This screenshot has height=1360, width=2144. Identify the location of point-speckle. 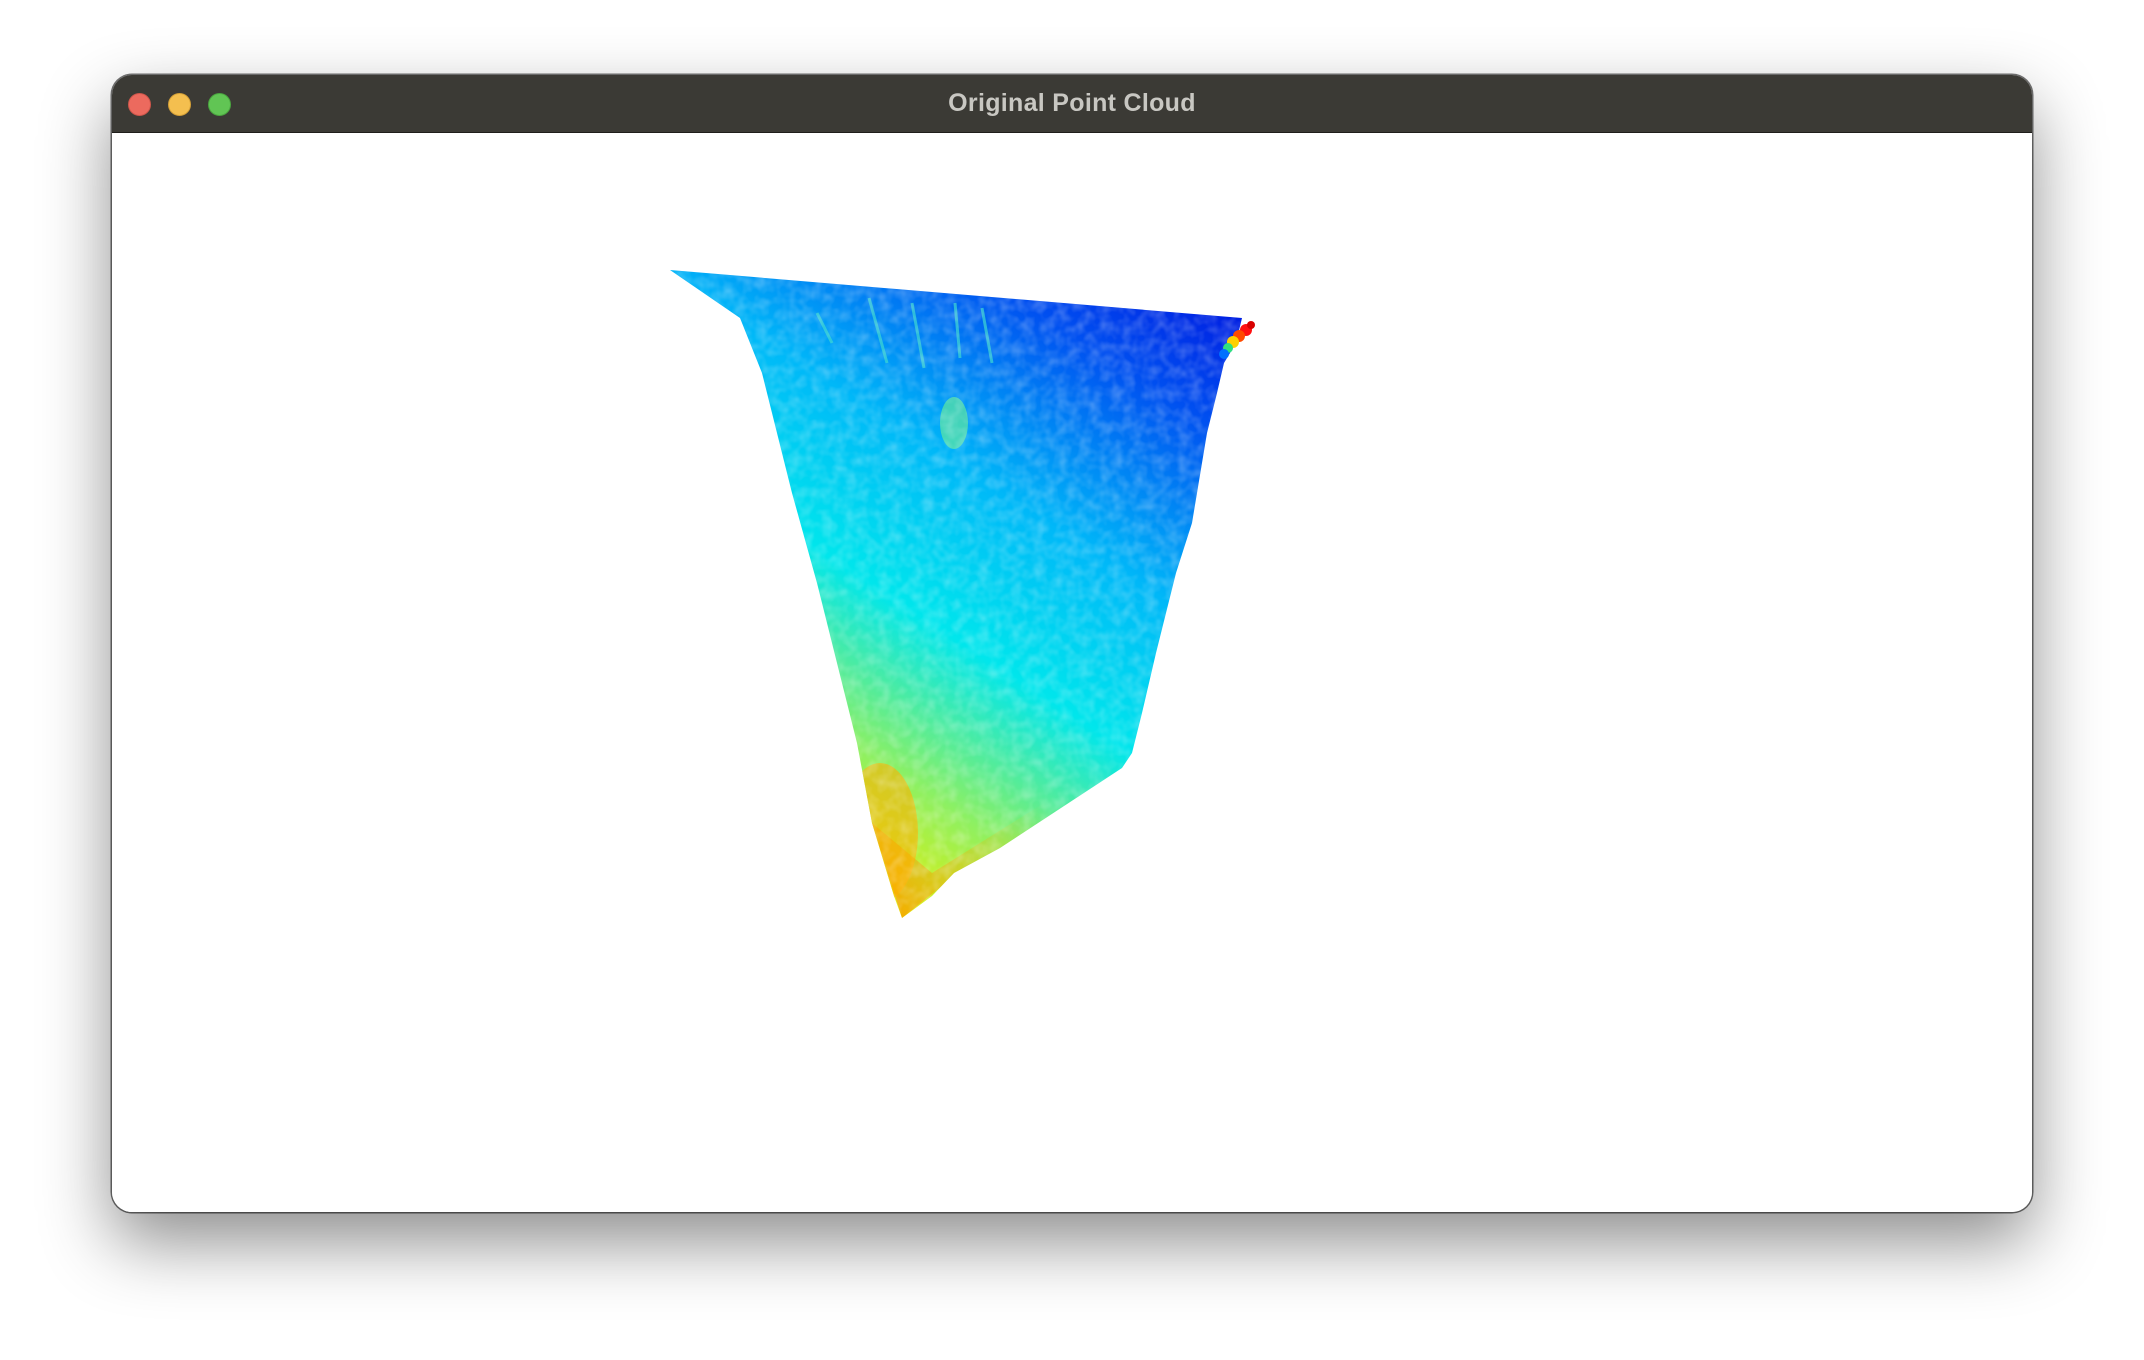
(956, 594).